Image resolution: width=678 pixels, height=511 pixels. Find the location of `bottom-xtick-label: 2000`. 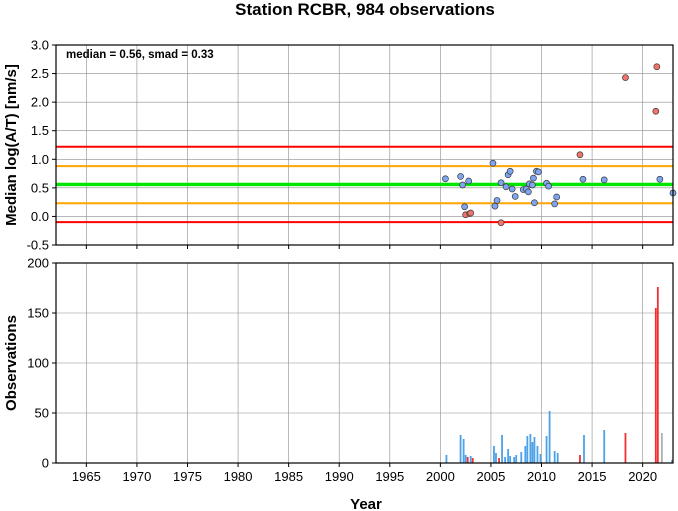

bottom-xtick-label: 2000 is located at coordinates (440, 476).